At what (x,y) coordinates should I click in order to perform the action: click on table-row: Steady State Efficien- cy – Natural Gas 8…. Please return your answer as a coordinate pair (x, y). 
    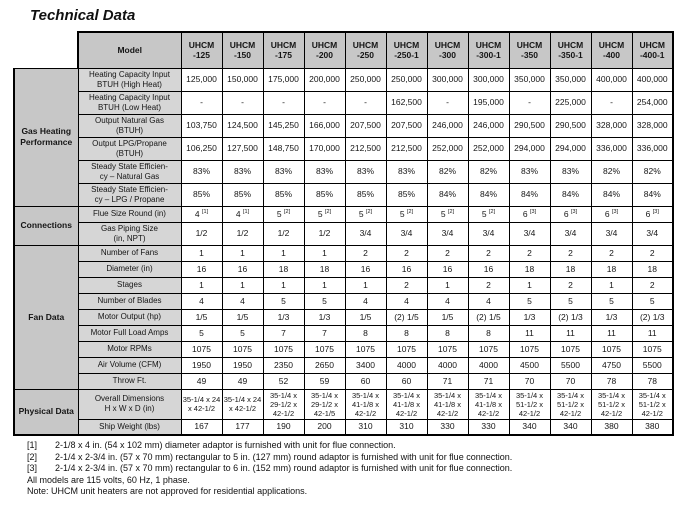
    Looking at the image, I should click on (344, 171).